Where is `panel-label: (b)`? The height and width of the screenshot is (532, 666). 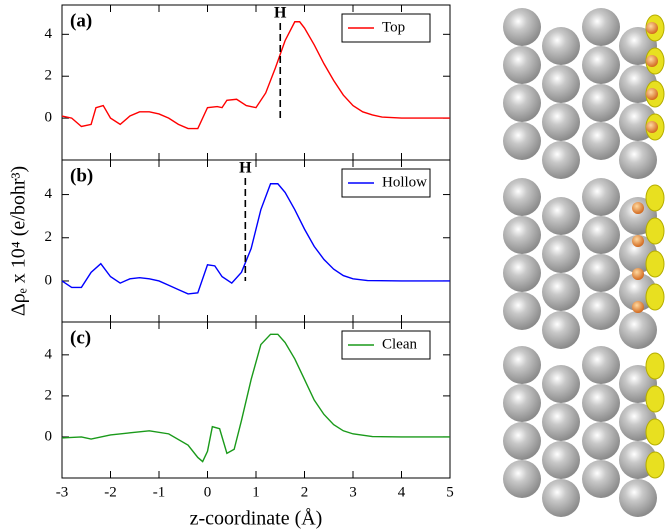
panel-label: (b) is located at coordinates (81, 175).